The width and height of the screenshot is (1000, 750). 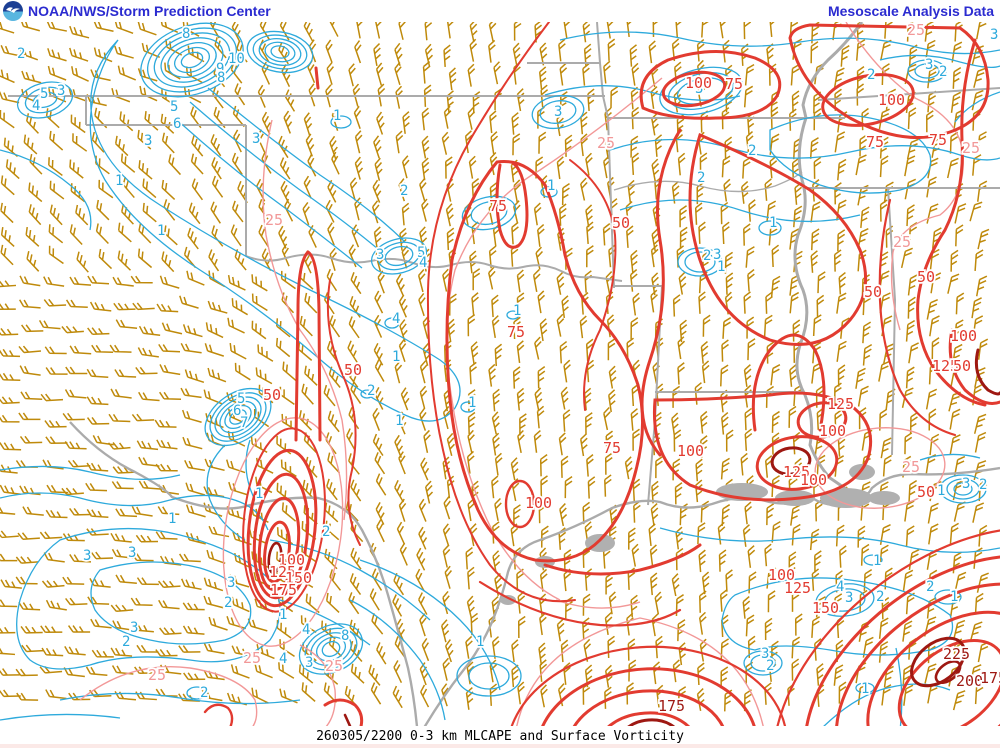 I want to click on header-subtitle-link: Mesoscale Analysis Data, so click(x=910, y=11).